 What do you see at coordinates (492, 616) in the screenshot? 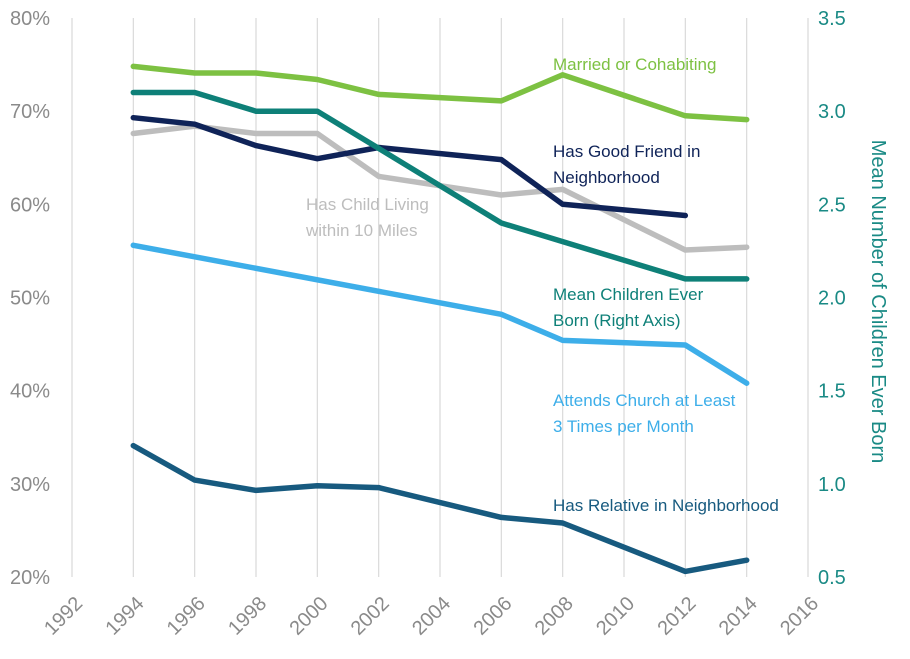
I see `x-tick: 2006` at bounding box center [492, 616].